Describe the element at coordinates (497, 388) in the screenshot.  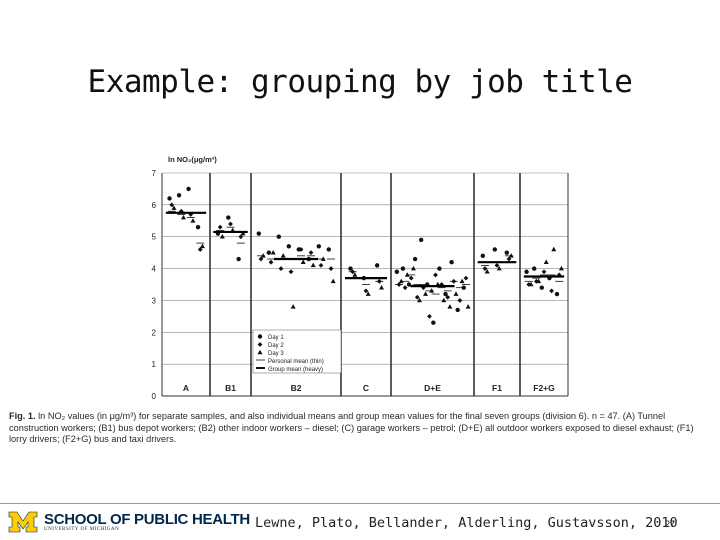
I see `x-category-label: F1` at that location.